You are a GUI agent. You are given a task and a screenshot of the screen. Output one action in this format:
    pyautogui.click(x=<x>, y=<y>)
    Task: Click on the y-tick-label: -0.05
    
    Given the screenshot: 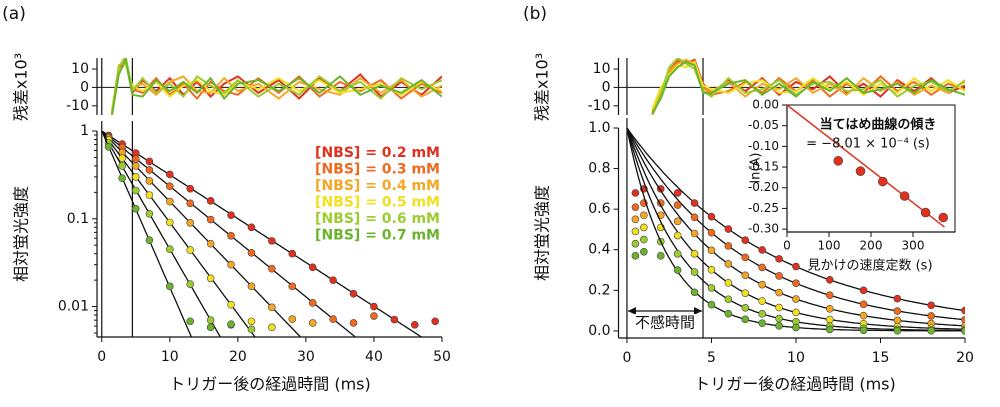 What is the action you would take?
    pyautogui.click(x=763, y=125)
    